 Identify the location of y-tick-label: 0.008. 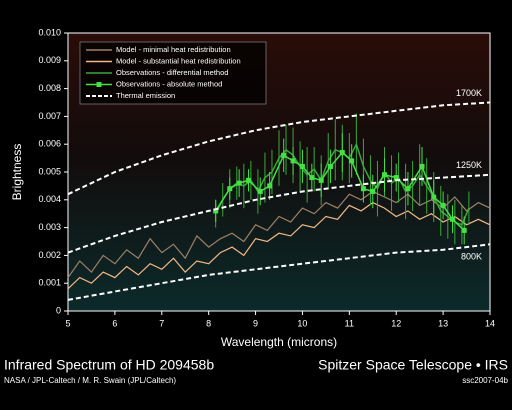
(49, 88).